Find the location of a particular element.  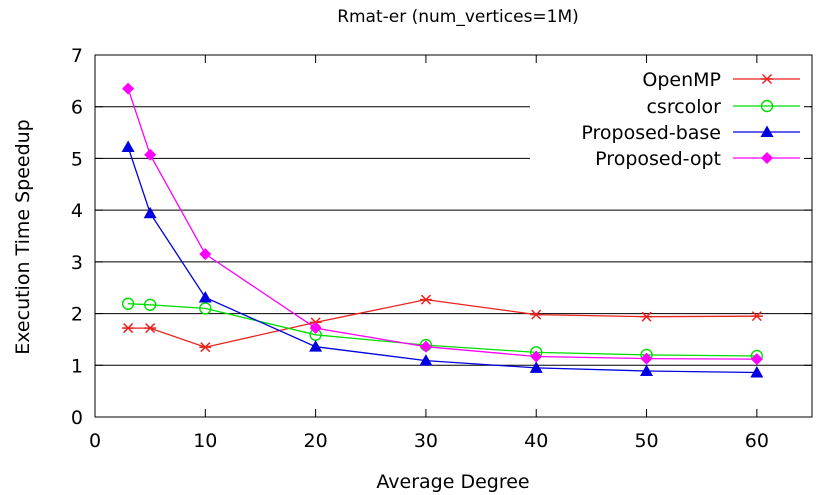

x-tick-label-40: 40 is located at coordinates (536, 441).